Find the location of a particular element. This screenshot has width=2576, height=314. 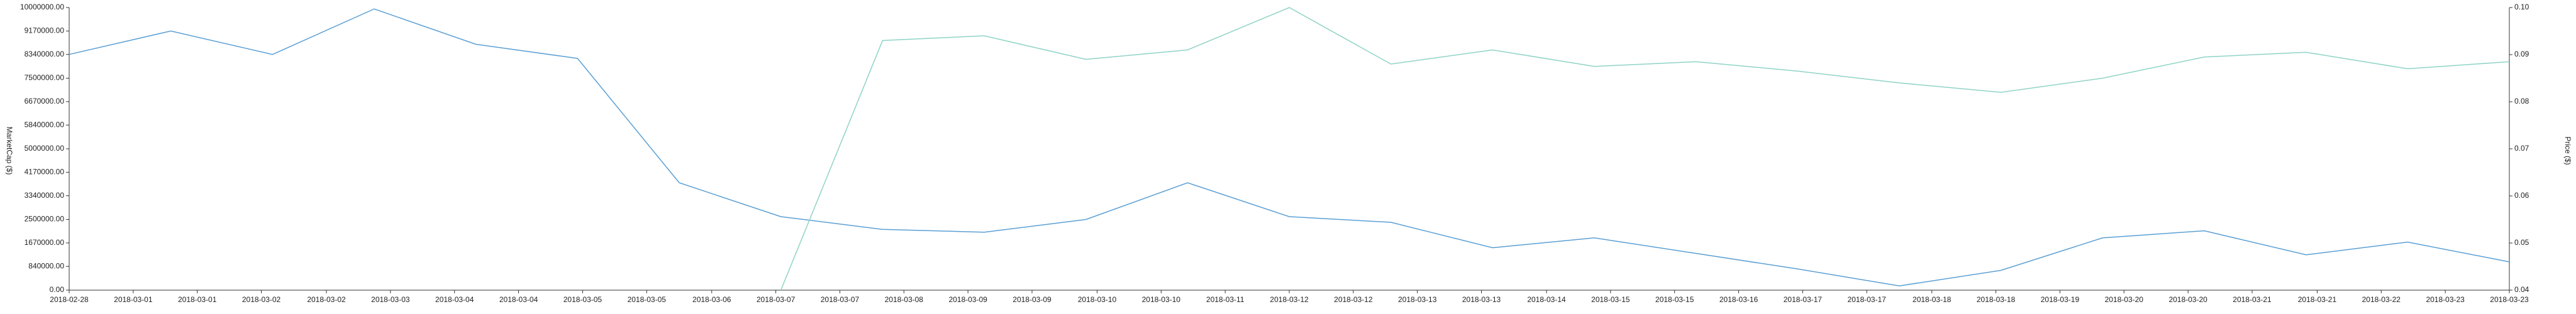

y-tick-label: 9170000.00 is located at coordinates (45, 31).